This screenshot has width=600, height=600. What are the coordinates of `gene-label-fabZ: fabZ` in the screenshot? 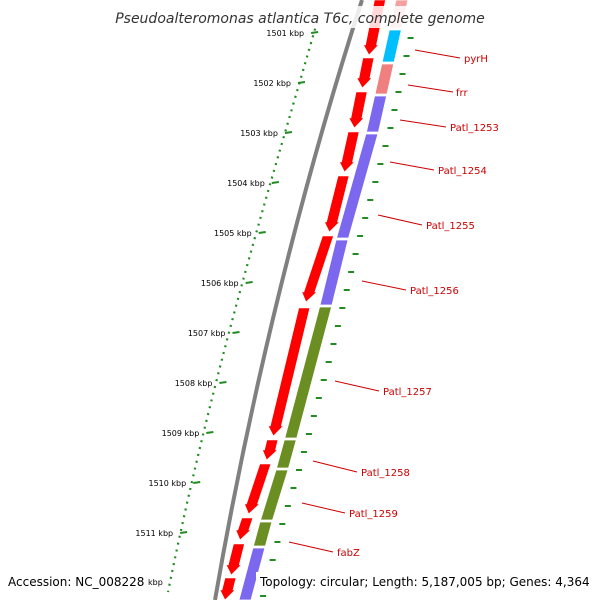 It's located at (348, 553).